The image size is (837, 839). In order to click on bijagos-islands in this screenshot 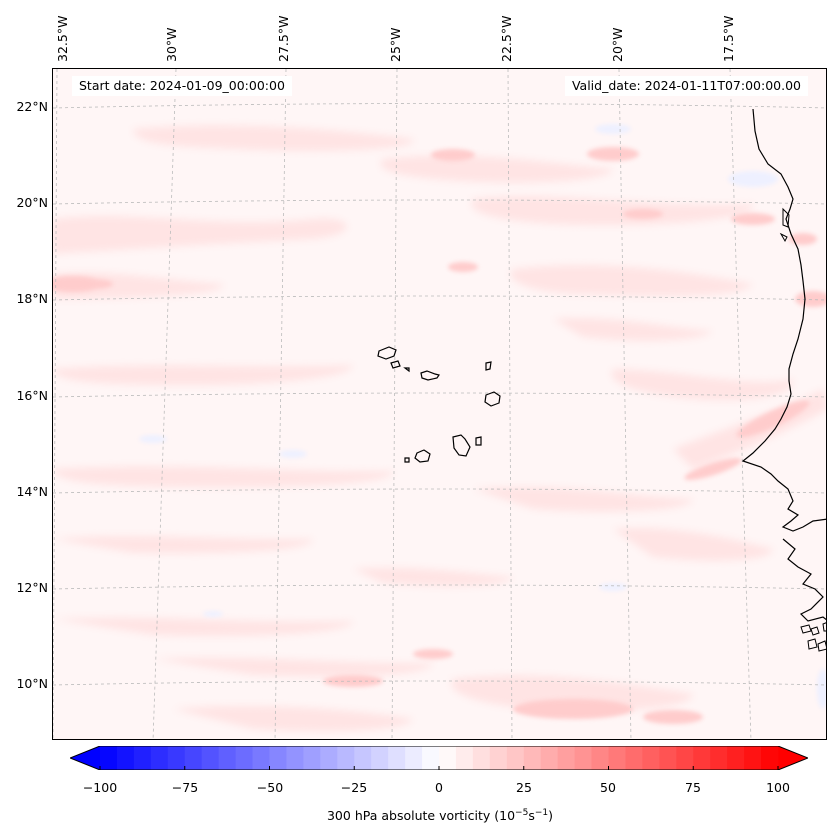, I will do `click(813, 629)`.